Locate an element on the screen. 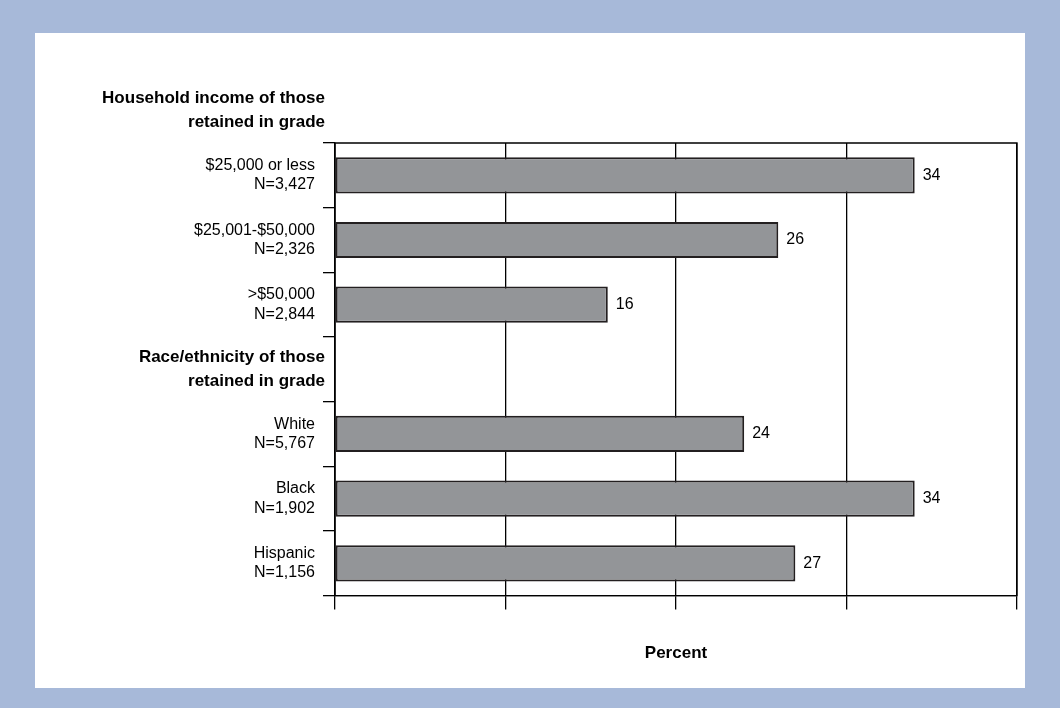 This screenshot has width=1060, height=708. x-axis-title: Percent is located at coordinates (676, 653).